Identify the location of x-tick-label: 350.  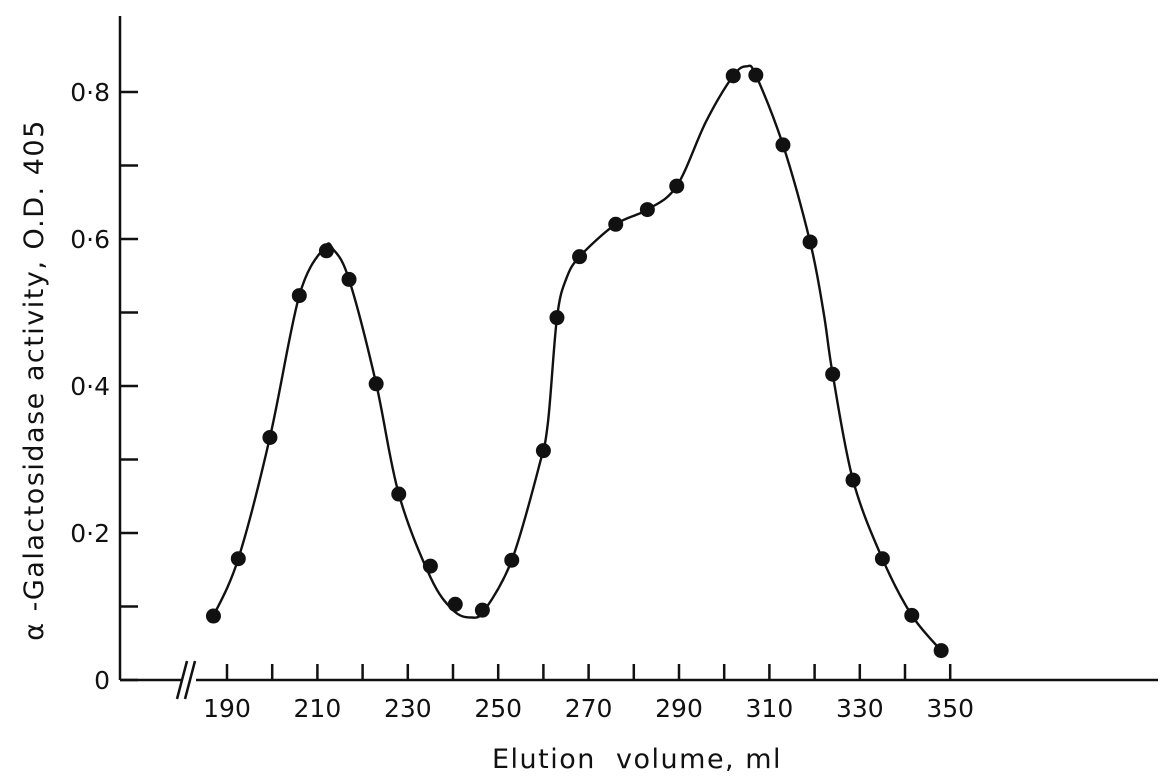
(950, 708).